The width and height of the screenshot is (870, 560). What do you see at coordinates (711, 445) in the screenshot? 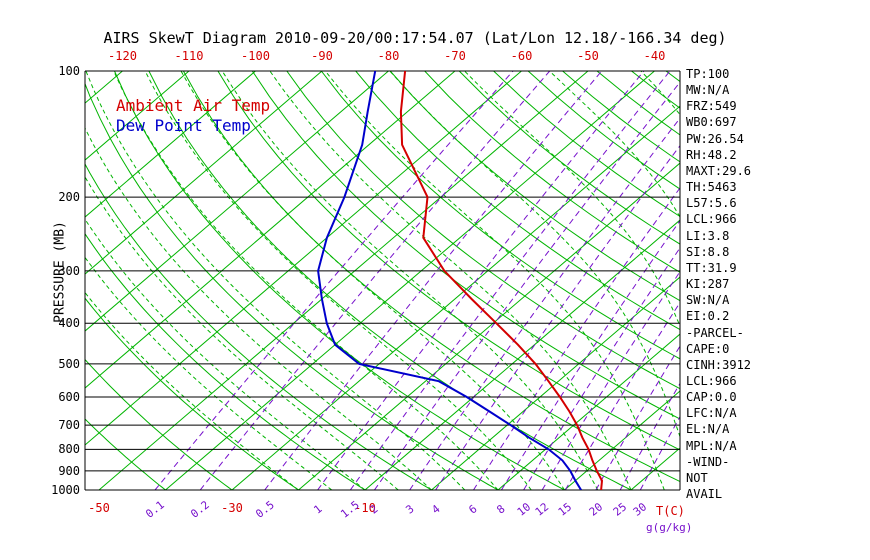
I see `index-line: MPL:N/A` at bounding box center [711, 445].